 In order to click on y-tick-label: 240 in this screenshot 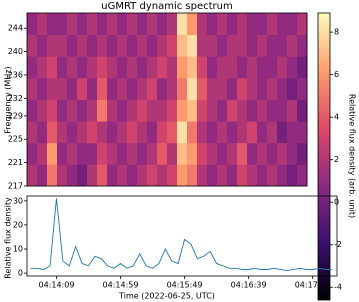, I will do `click(15, 51)`.